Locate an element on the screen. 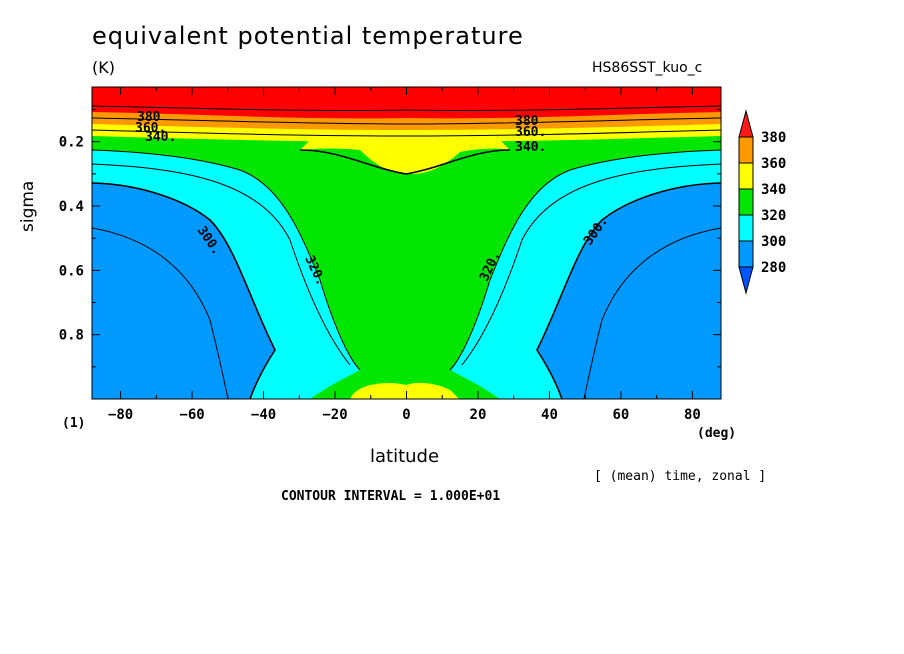  y-tick-label: 0.4 is located at coordinates (71, 207).